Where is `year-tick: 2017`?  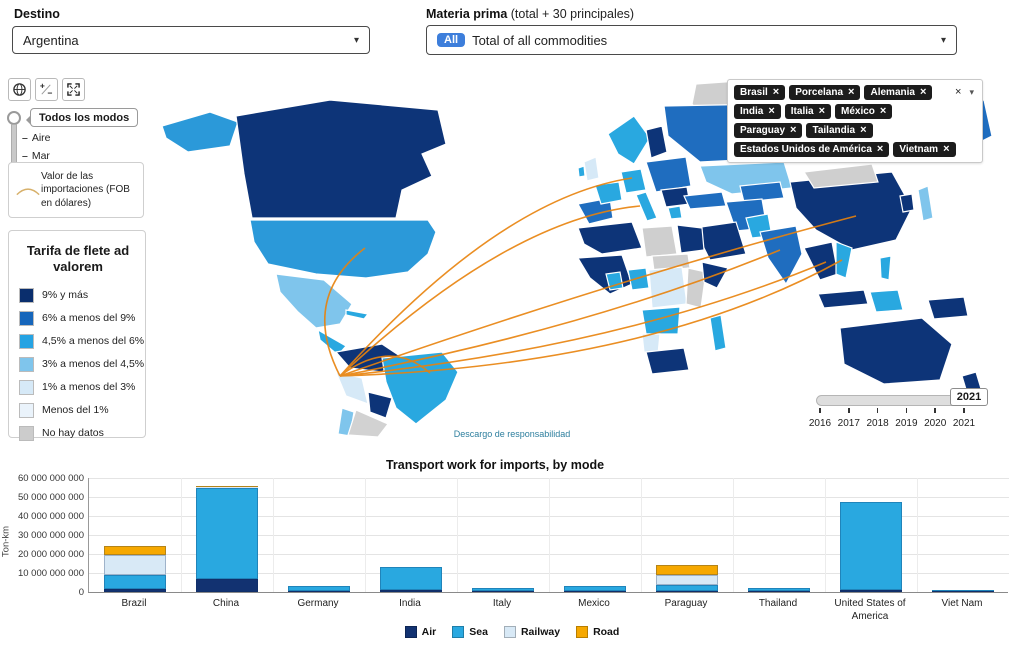
year-tick: 2017 is located at coordinates (849, 419).